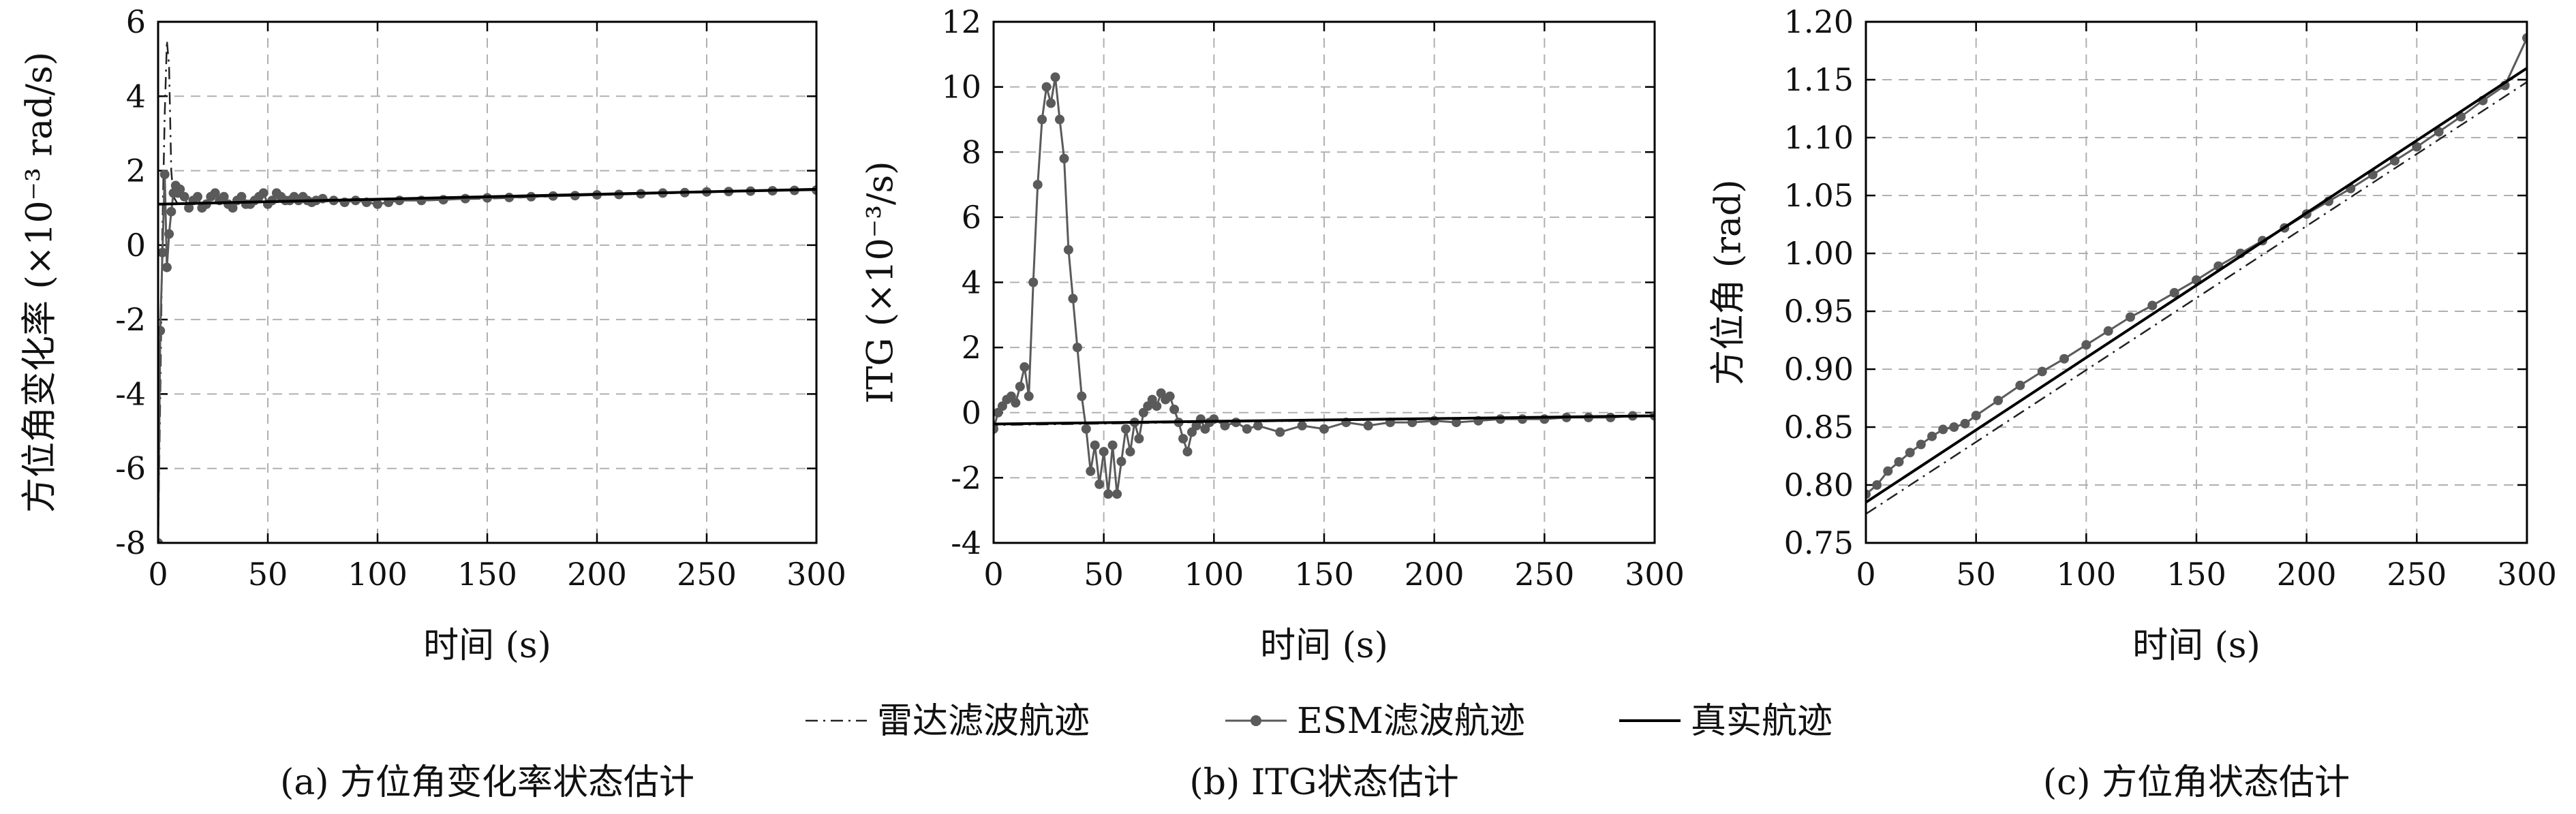  I want to click on y-tick-label: -4, so click(966, 543).